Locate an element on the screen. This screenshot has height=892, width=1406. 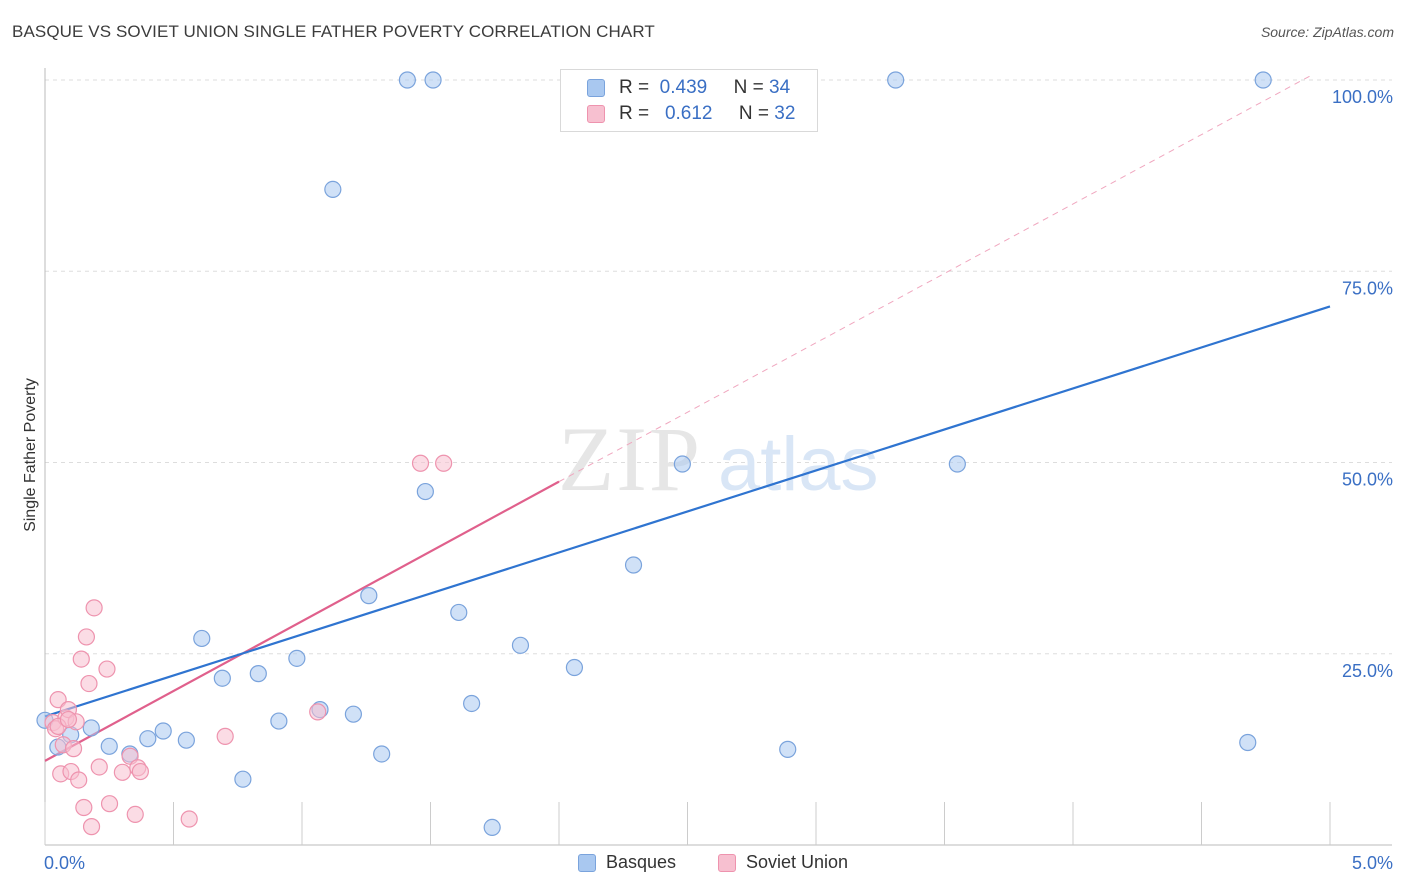
basques-legend-swatch is located at coordinates (587, 862).